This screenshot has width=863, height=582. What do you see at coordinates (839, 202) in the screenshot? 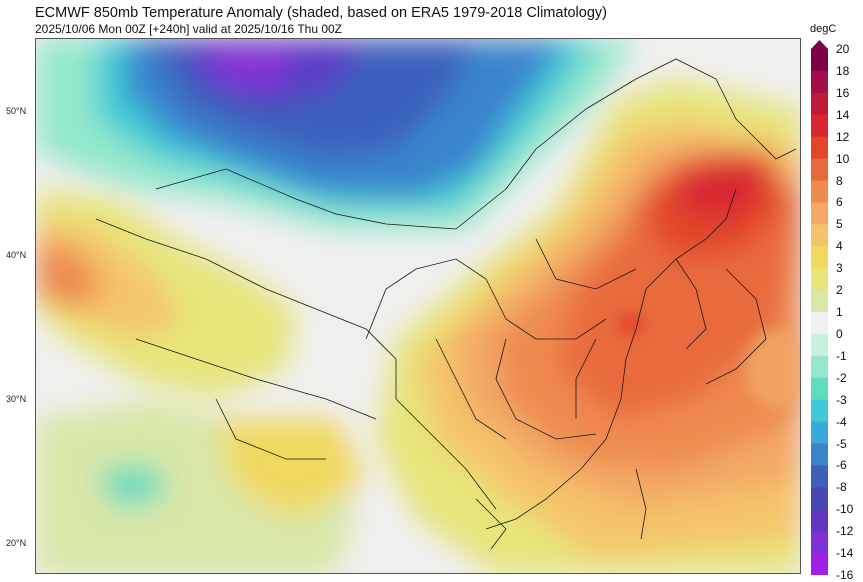
I see `colorbar-tick-label: 6` at bounding box center [839, 202].